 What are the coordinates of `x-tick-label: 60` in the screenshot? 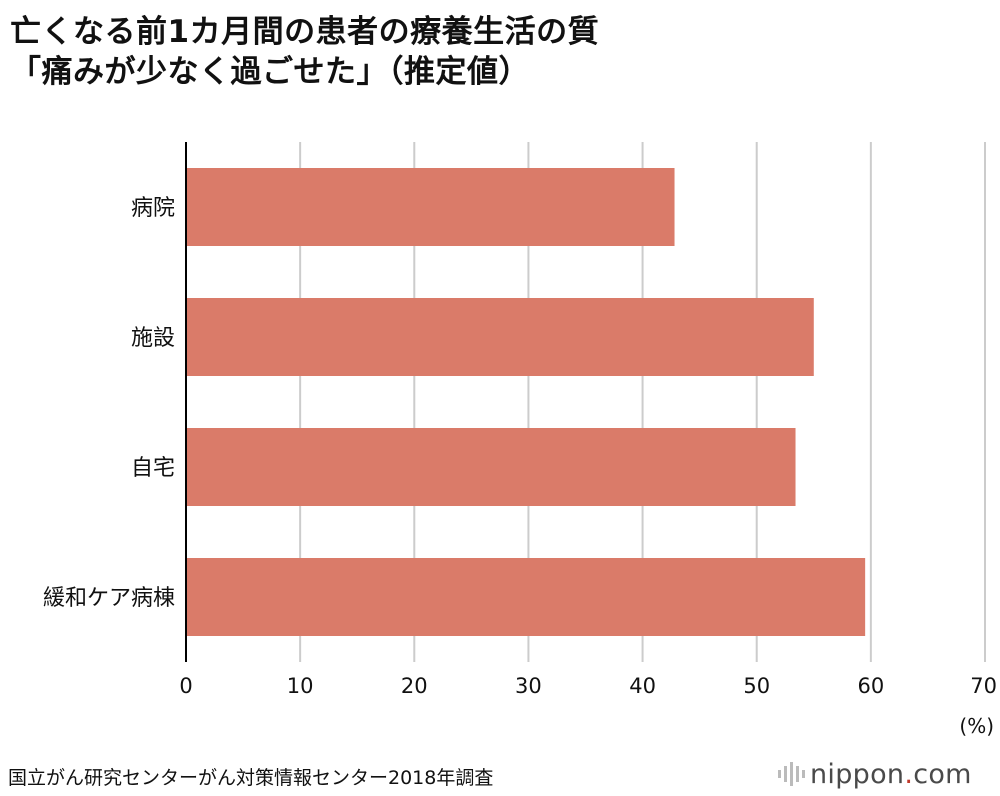 It's located at (870, 686).